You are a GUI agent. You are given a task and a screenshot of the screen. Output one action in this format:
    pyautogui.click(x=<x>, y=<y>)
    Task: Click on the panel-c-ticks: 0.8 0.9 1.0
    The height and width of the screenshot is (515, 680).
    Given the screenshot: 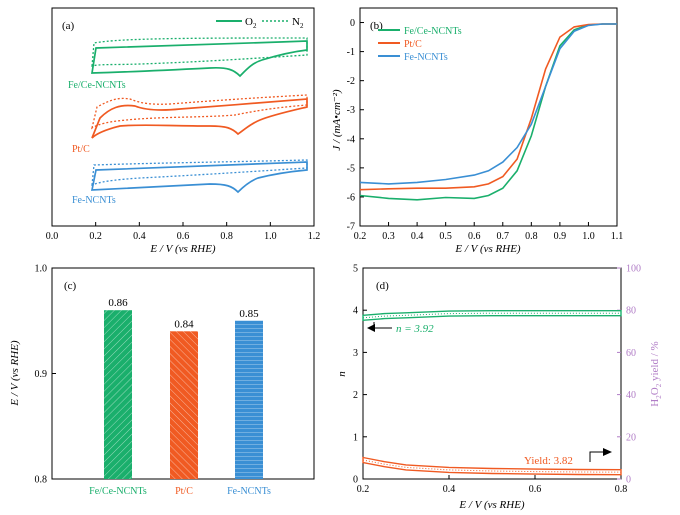 What is the action you would take?
    pyautogui.click(x=45, y=375)
    